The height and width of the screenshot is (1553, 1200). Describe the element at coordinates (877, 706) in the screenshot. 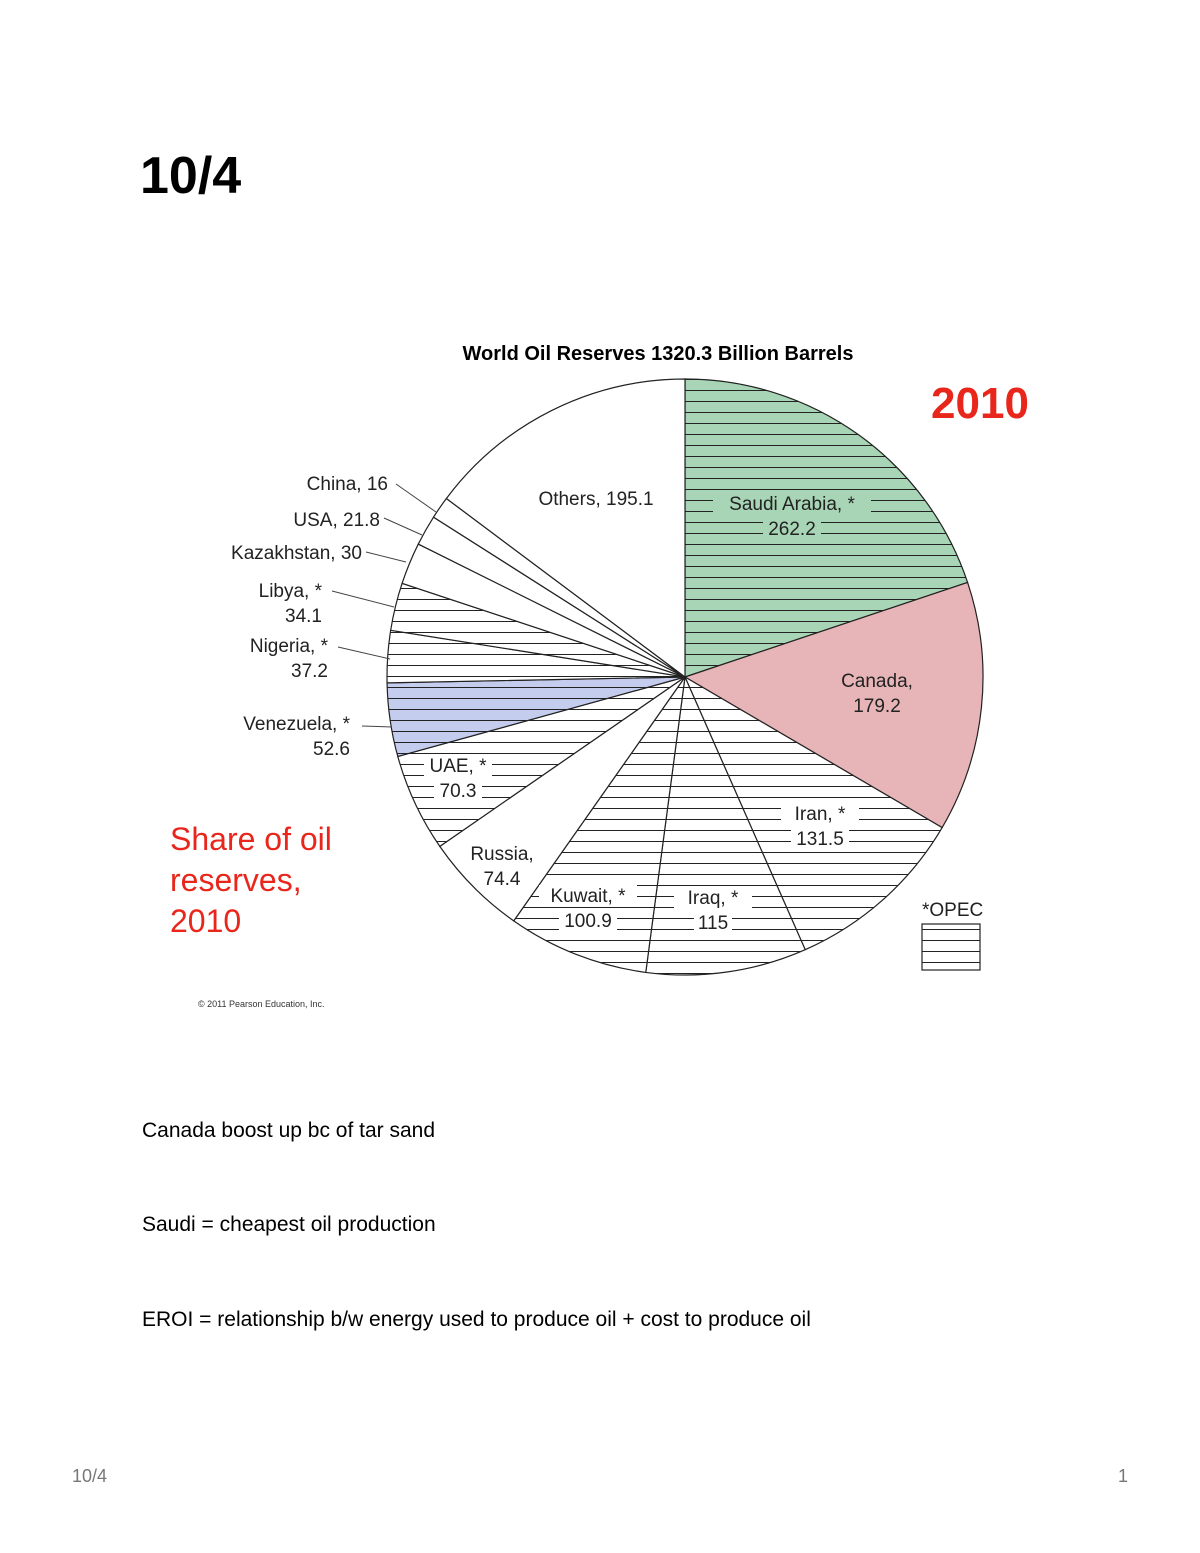

I see `slice-label-canada: 179.2` at that location.